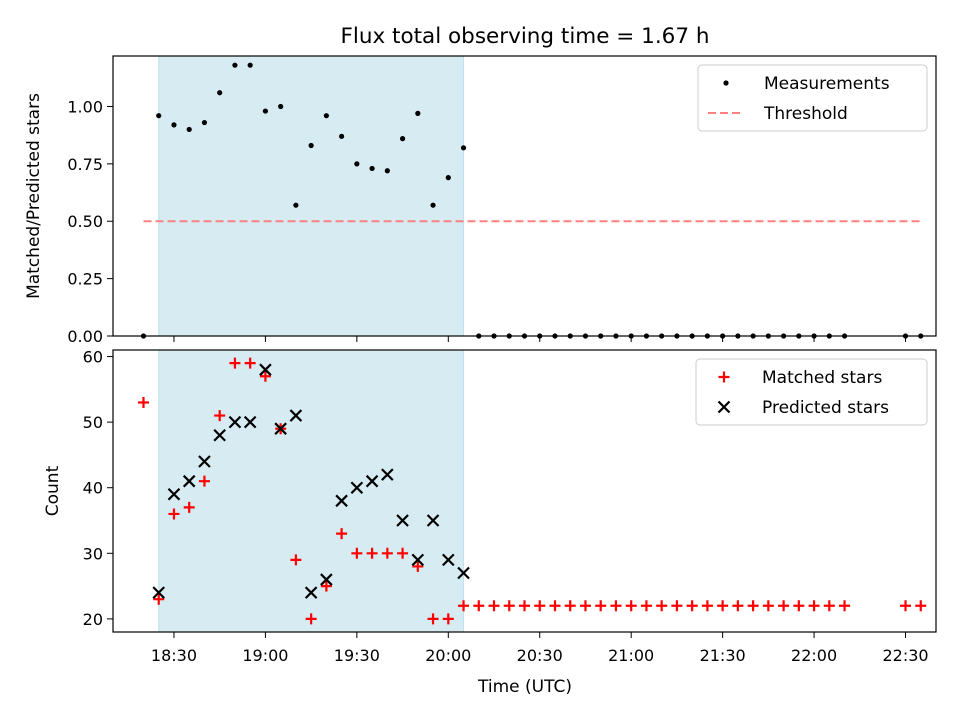  Describe the element at coordinates (93, 553) in the screenshot. I see `y-tick-label: 30` at that location.